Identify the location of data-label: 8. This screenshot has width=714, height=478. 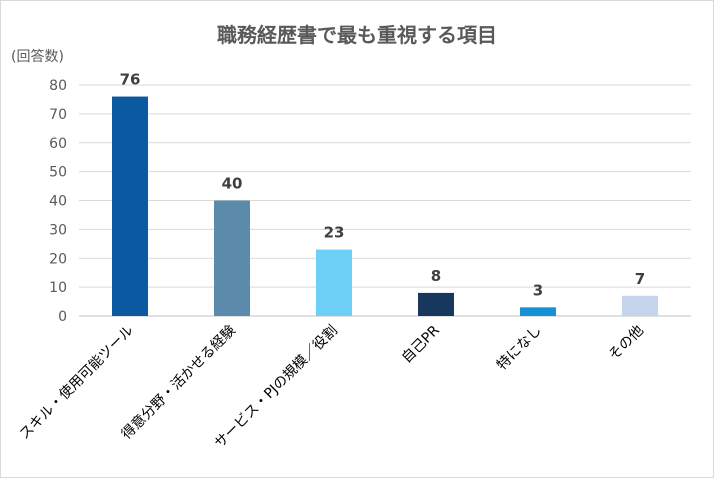
(436, 276).